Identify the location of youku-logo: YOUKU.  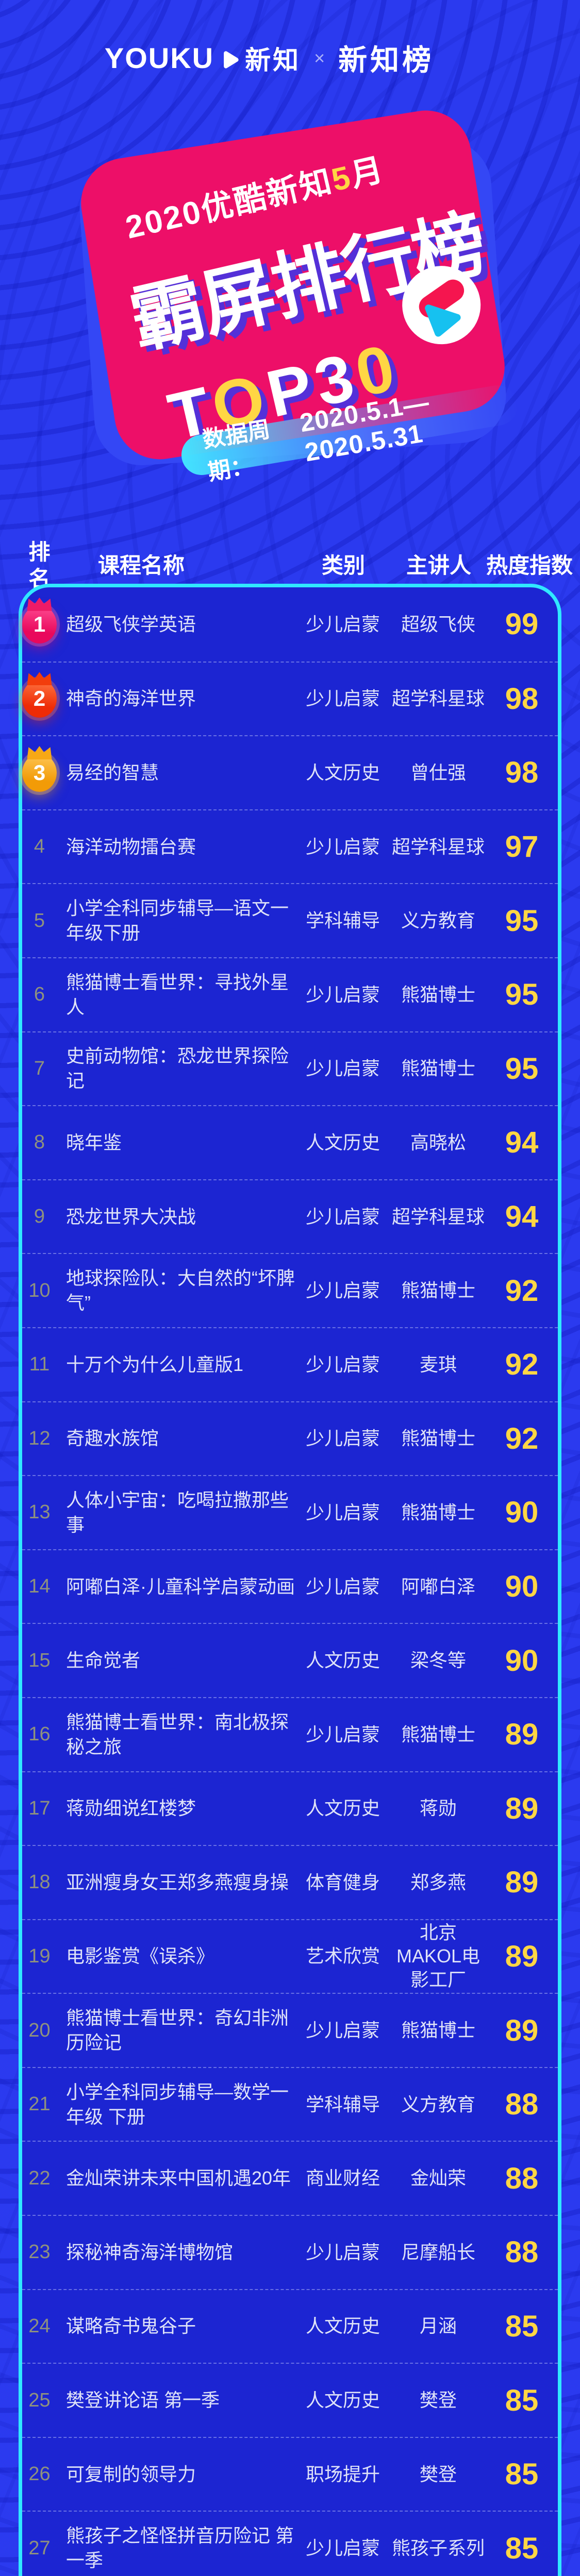
(159, 58).